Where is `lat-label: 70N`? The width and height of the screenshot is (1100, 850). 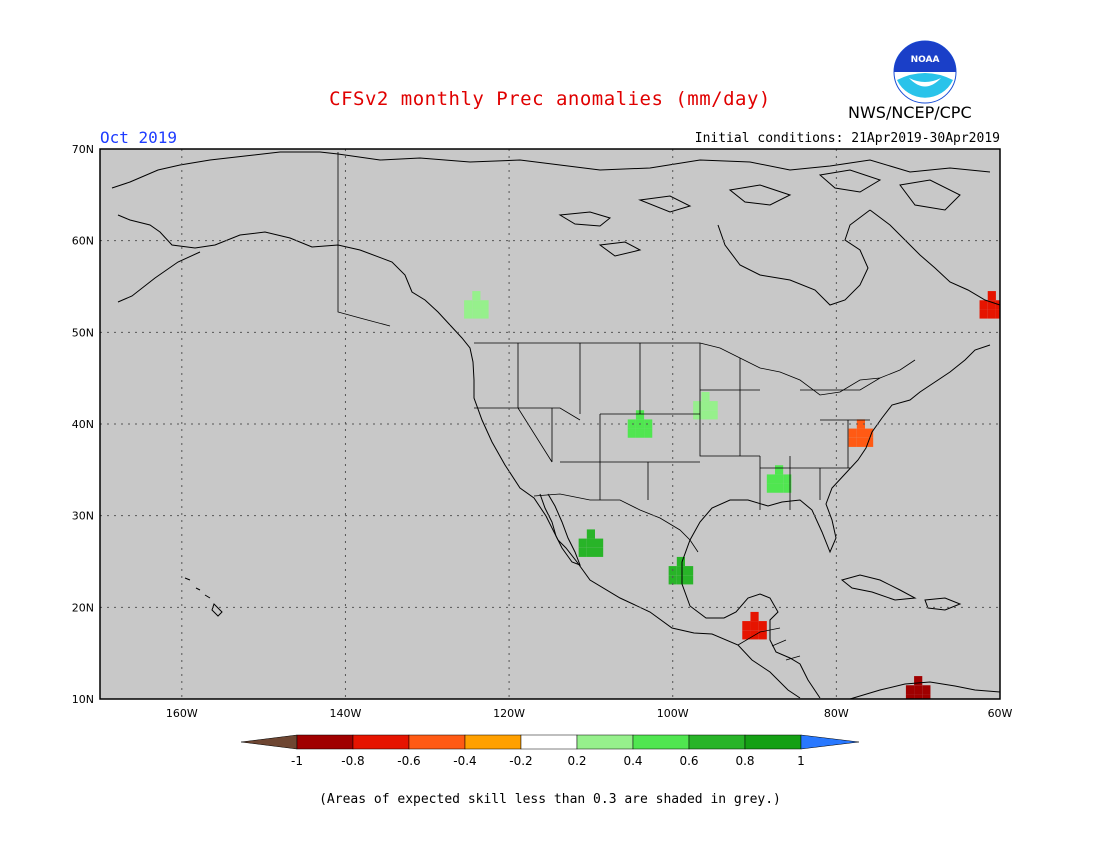 lat-label: 70N is located at coordinates (83, 149).